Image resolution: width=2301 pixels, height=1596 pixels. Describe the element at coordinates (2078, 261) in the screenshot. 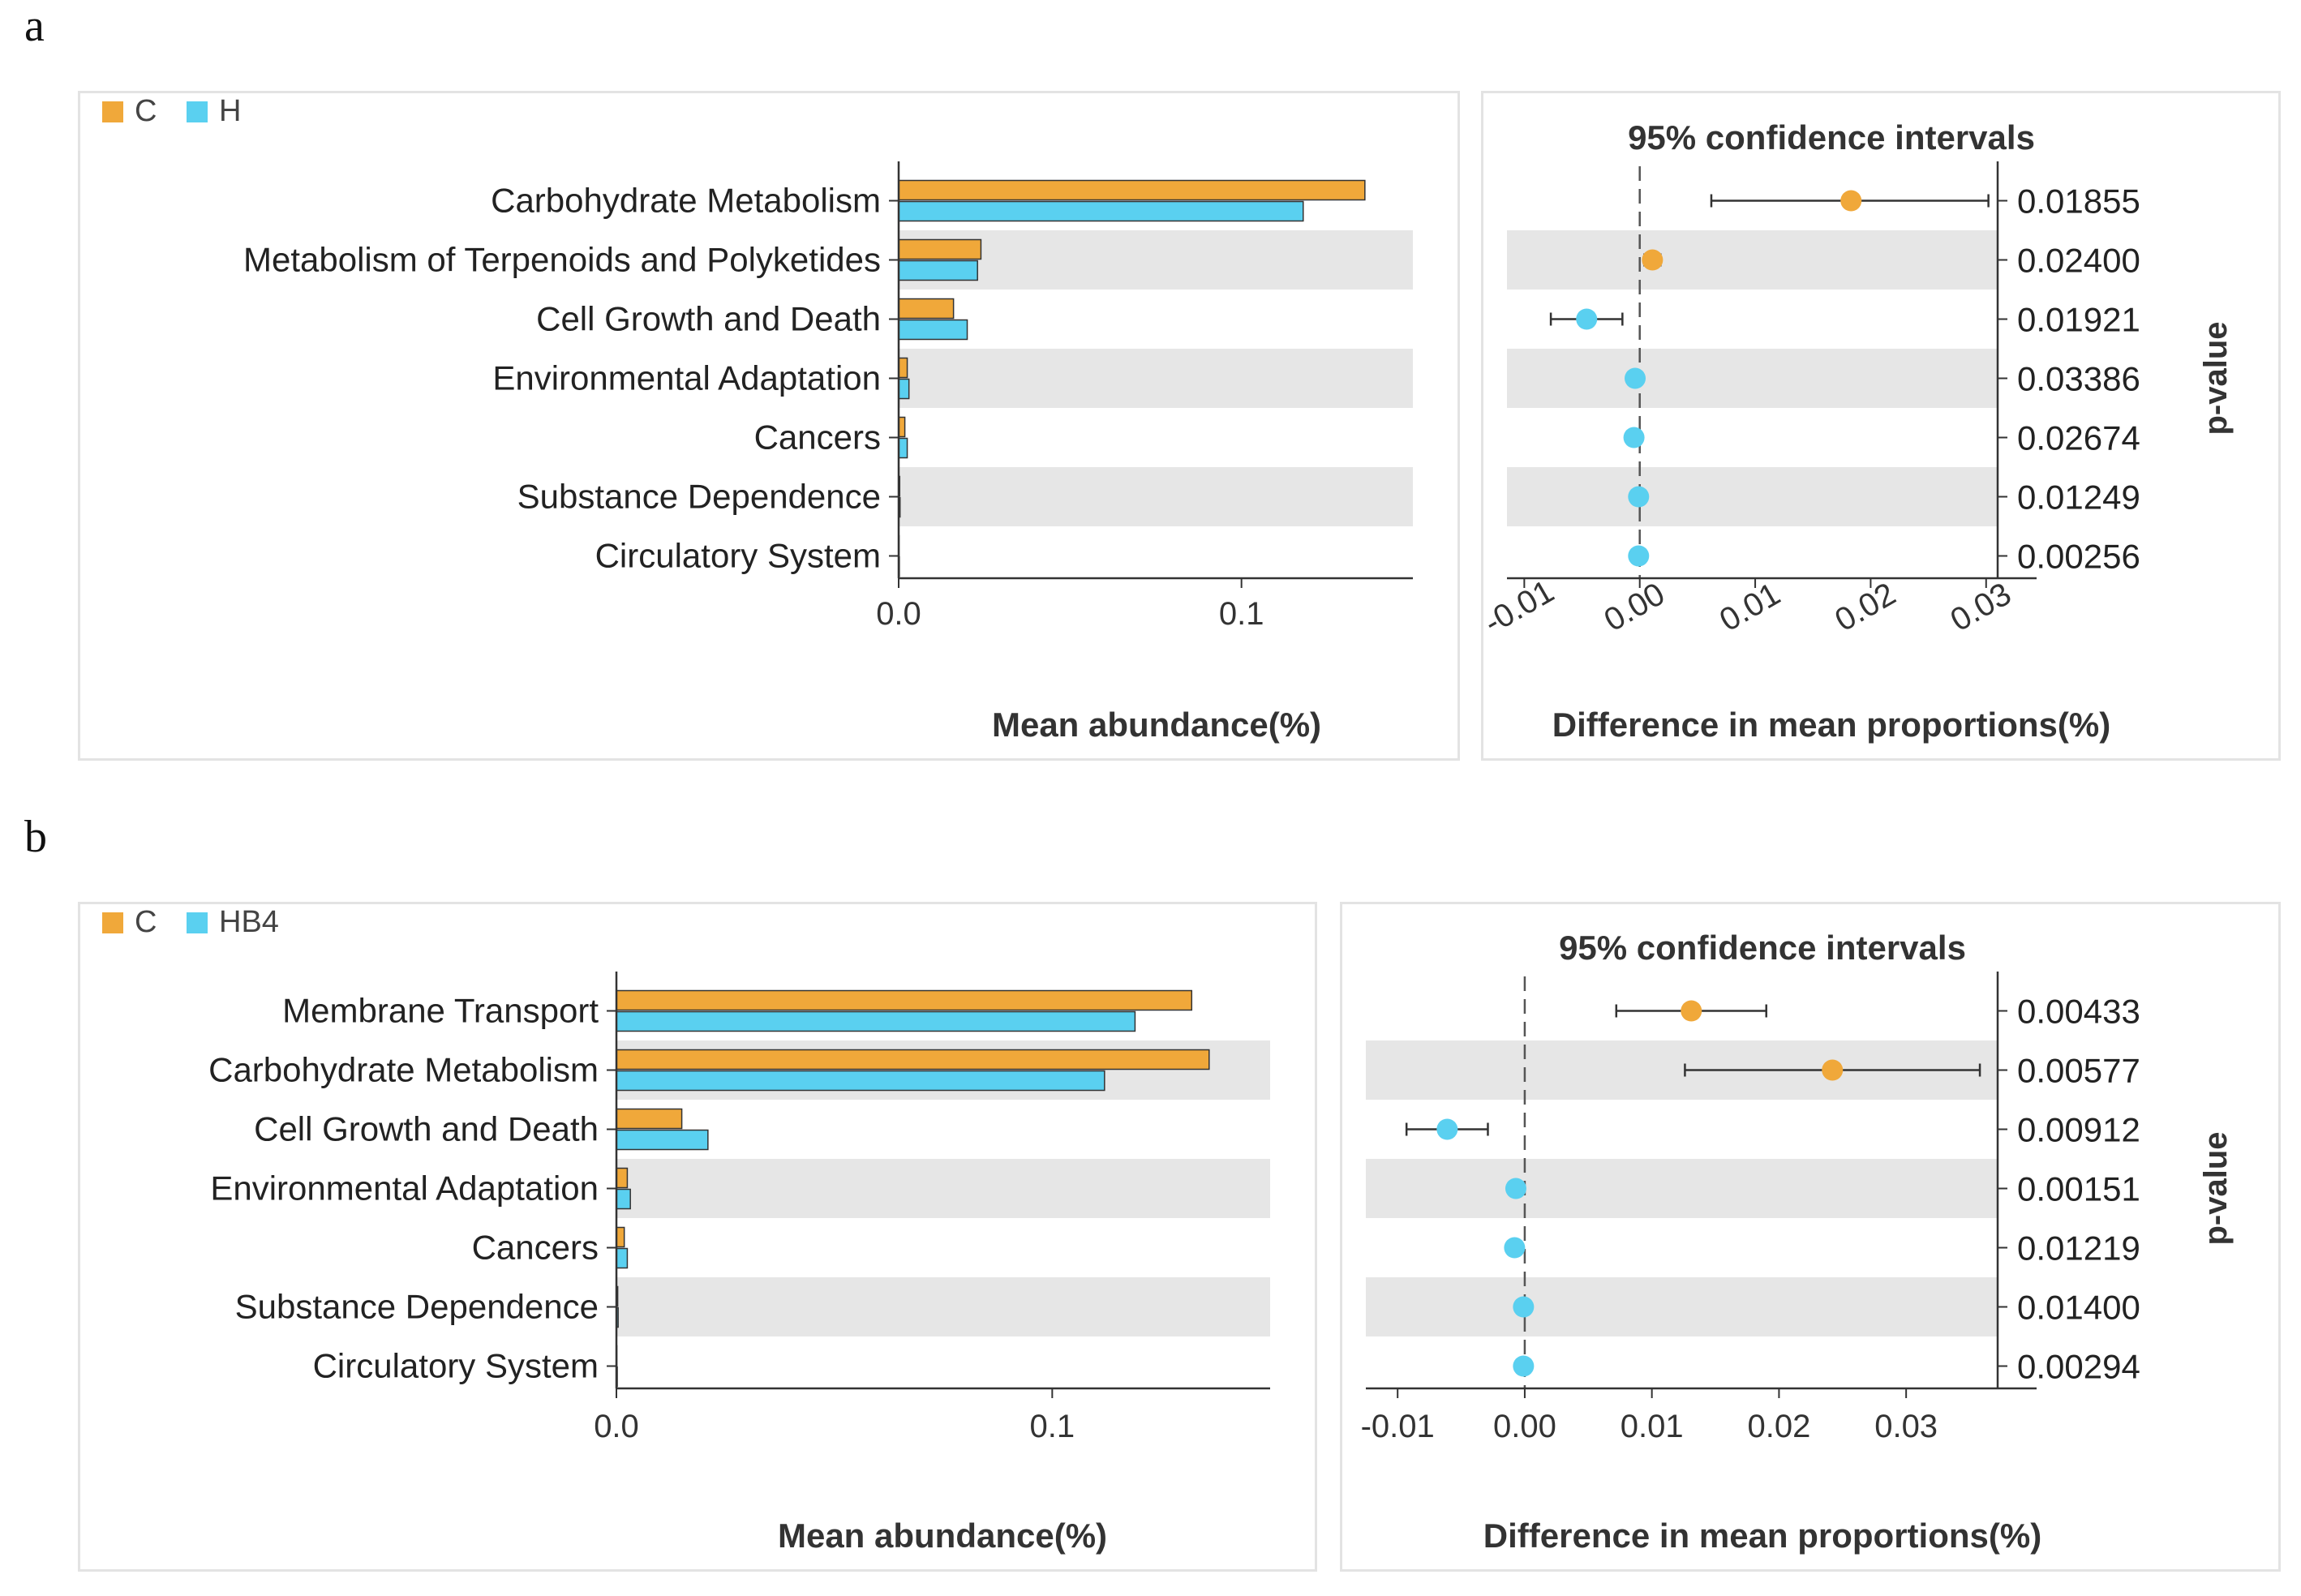

I see `pvalue-label: 0.02400` at that location.